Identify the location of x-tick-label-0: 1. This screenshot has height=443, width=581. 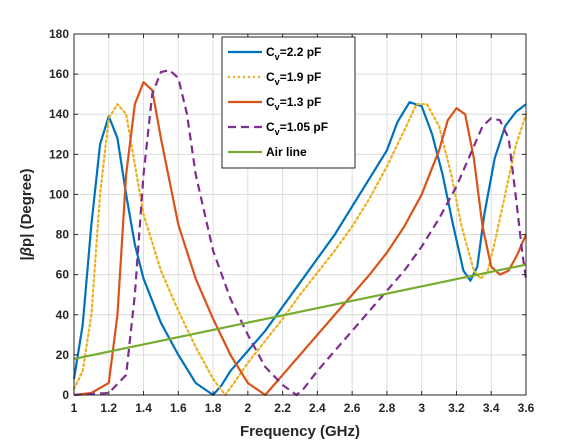
(74, 408).